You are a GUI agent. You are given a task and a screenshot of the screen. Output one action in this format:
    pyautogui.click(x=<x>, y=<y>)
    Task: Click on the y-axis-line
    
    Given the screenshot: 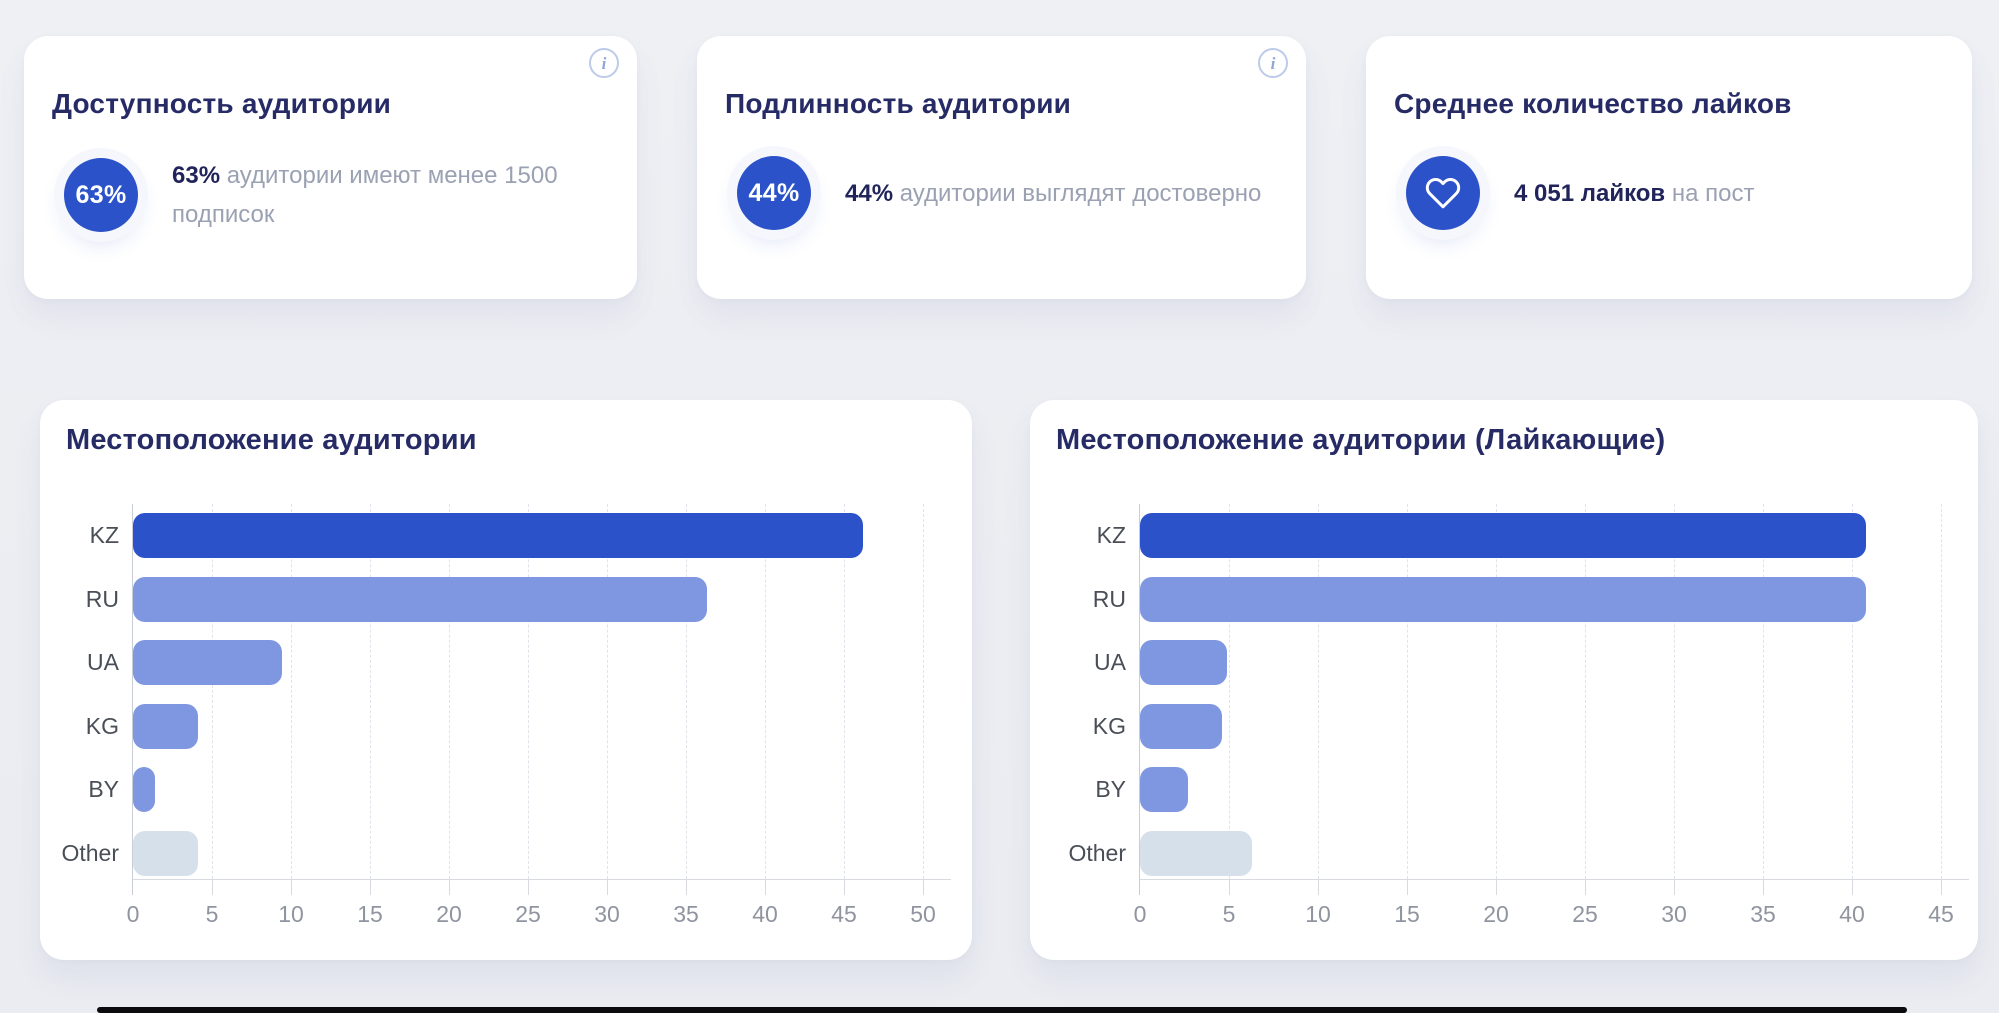 What is the action you would take?
    pyautogui.click(x=132, y=699)
    